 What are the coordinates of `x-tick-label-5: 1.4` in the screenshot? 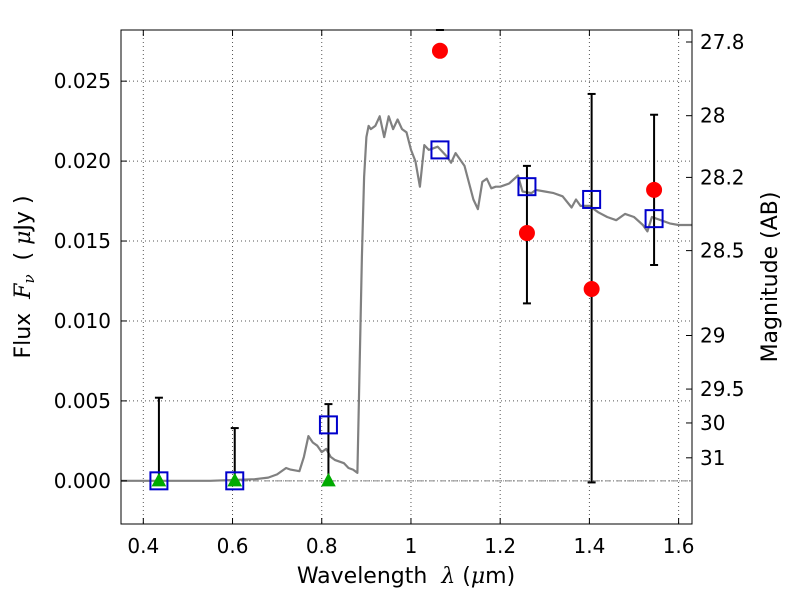 It's located at (589, 546).